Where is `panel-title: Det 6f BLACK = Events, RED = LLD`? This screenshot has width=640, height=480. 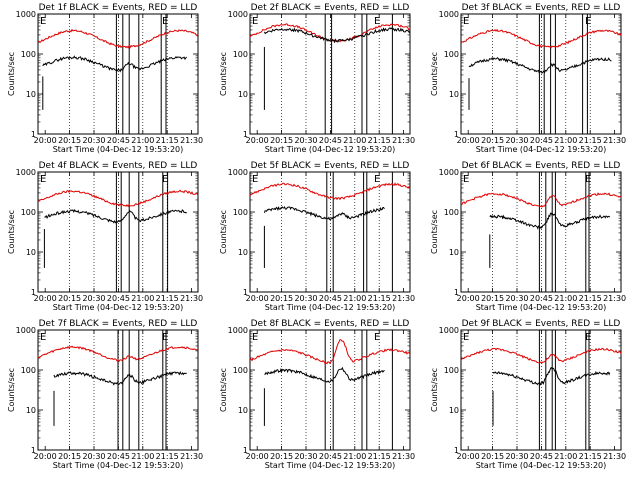
panel-title: Det 6f BLACK = Events, RED = LLD is located at coordinates (541, 166).